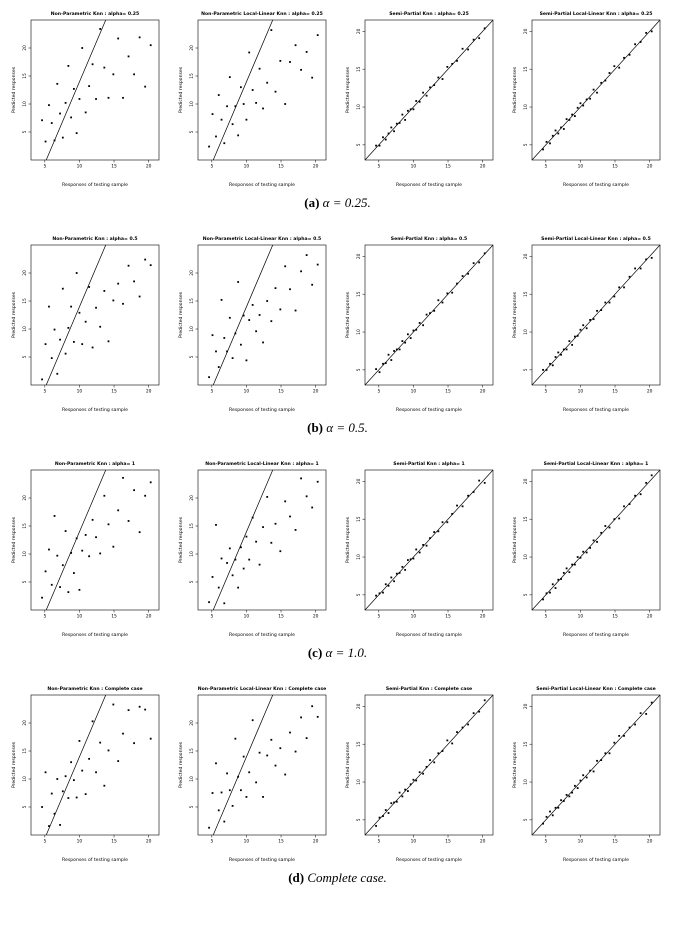 This screenshot has width=675, height=933. What do you see at coordinates (337, 878) in the screenshot?
I see `row-caption-d: (d) Complete case.` at bounding box center [337, 878].